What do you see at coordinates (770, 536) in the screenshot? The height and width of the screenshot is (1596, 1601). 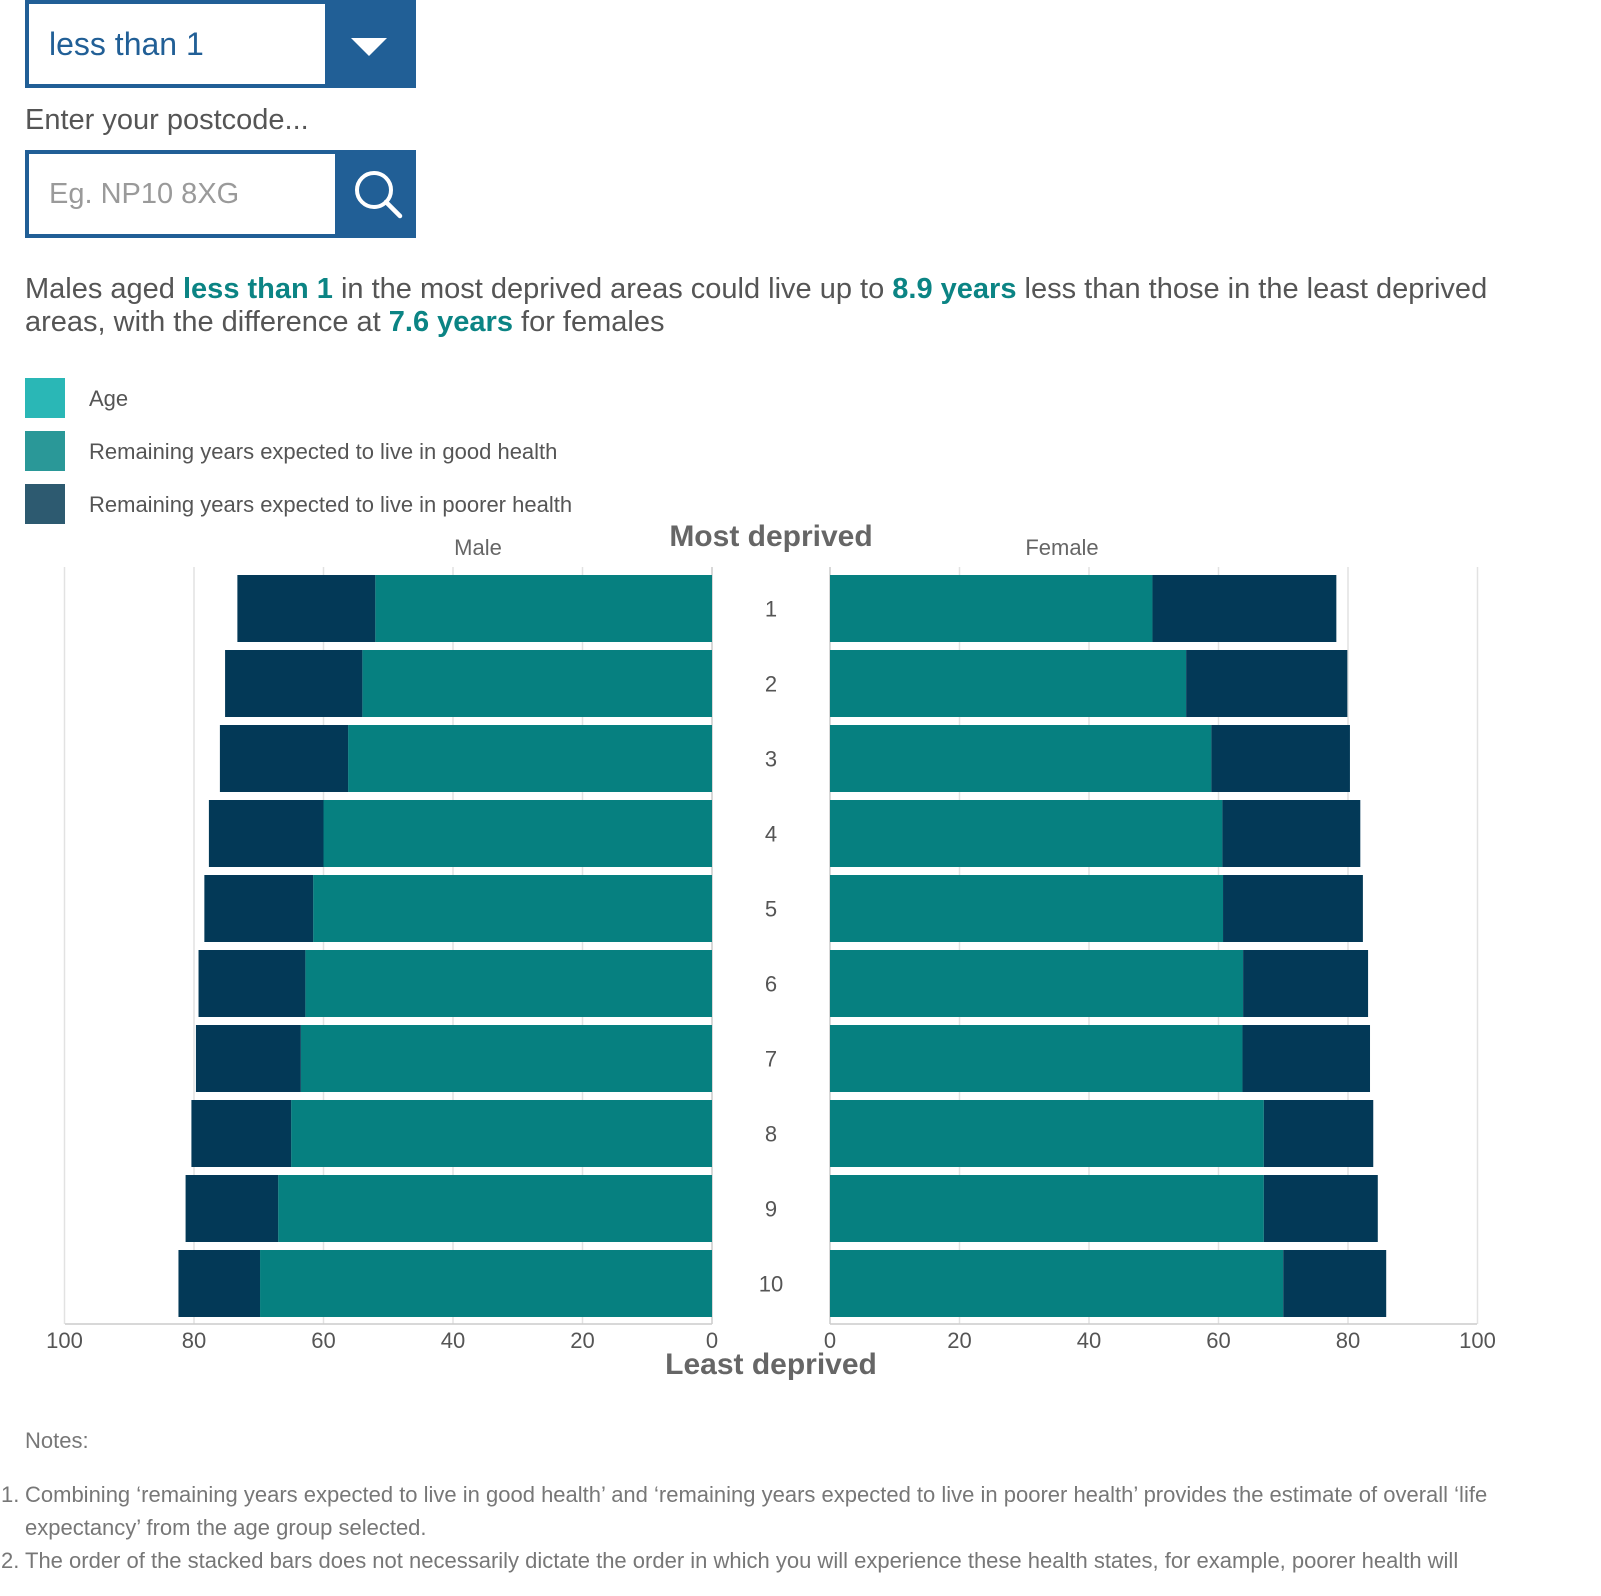 I see `chart-top-label: Most deprived` at bounding box center [770, 536].